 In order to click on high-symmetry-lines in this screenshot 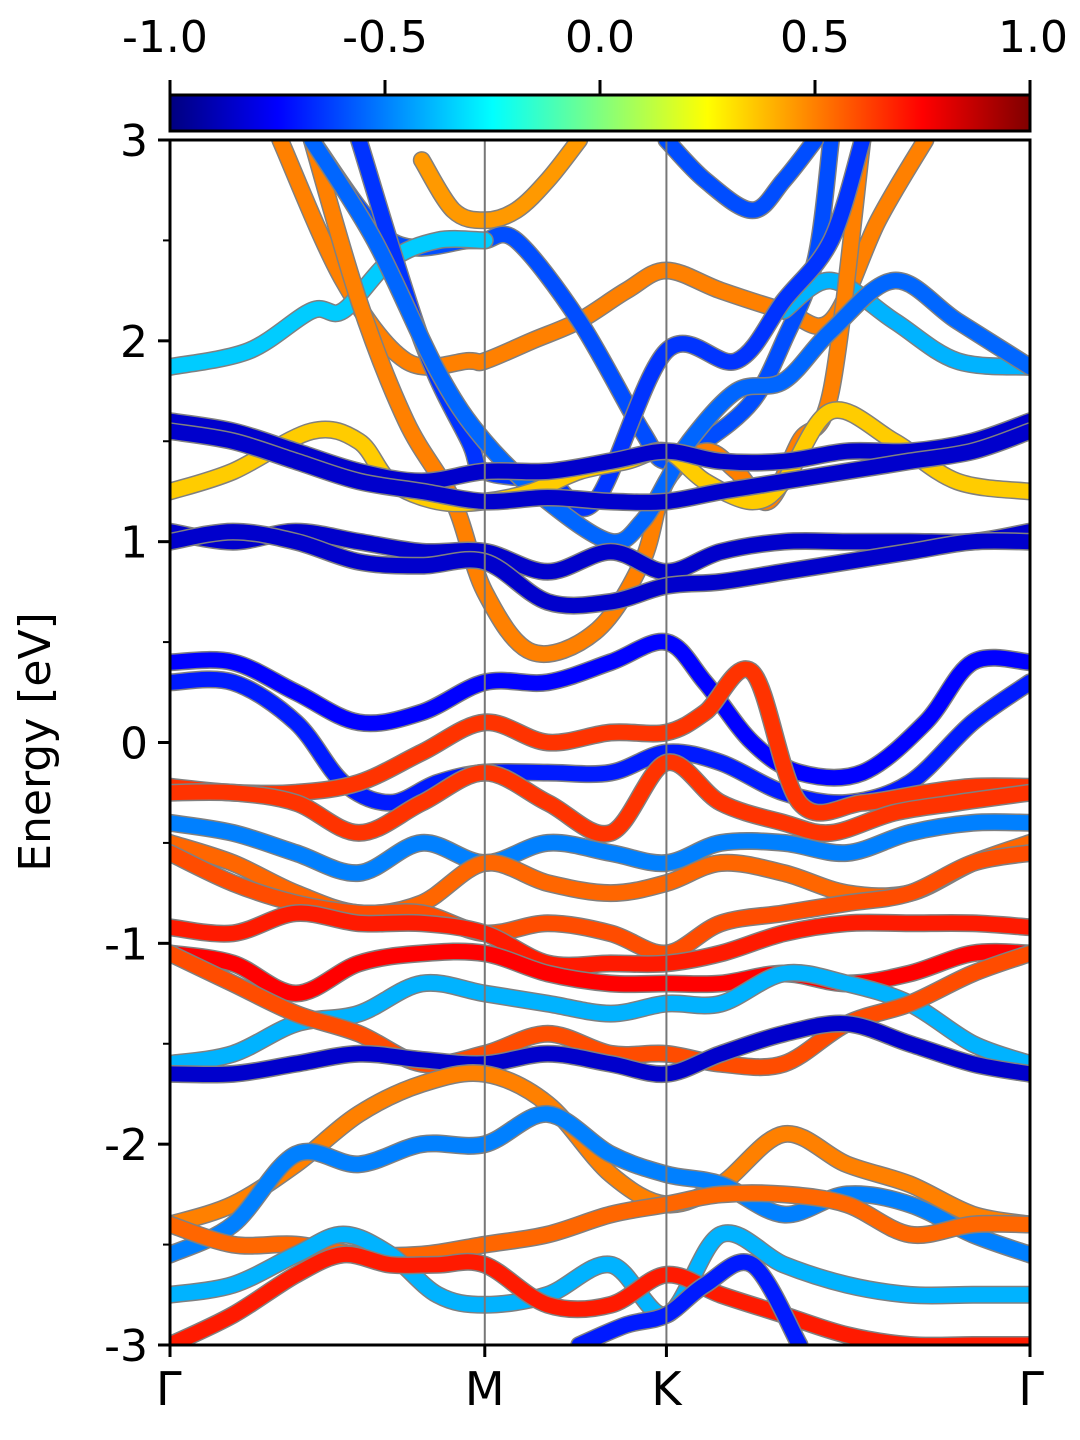, I will do `click(575, 742)`.